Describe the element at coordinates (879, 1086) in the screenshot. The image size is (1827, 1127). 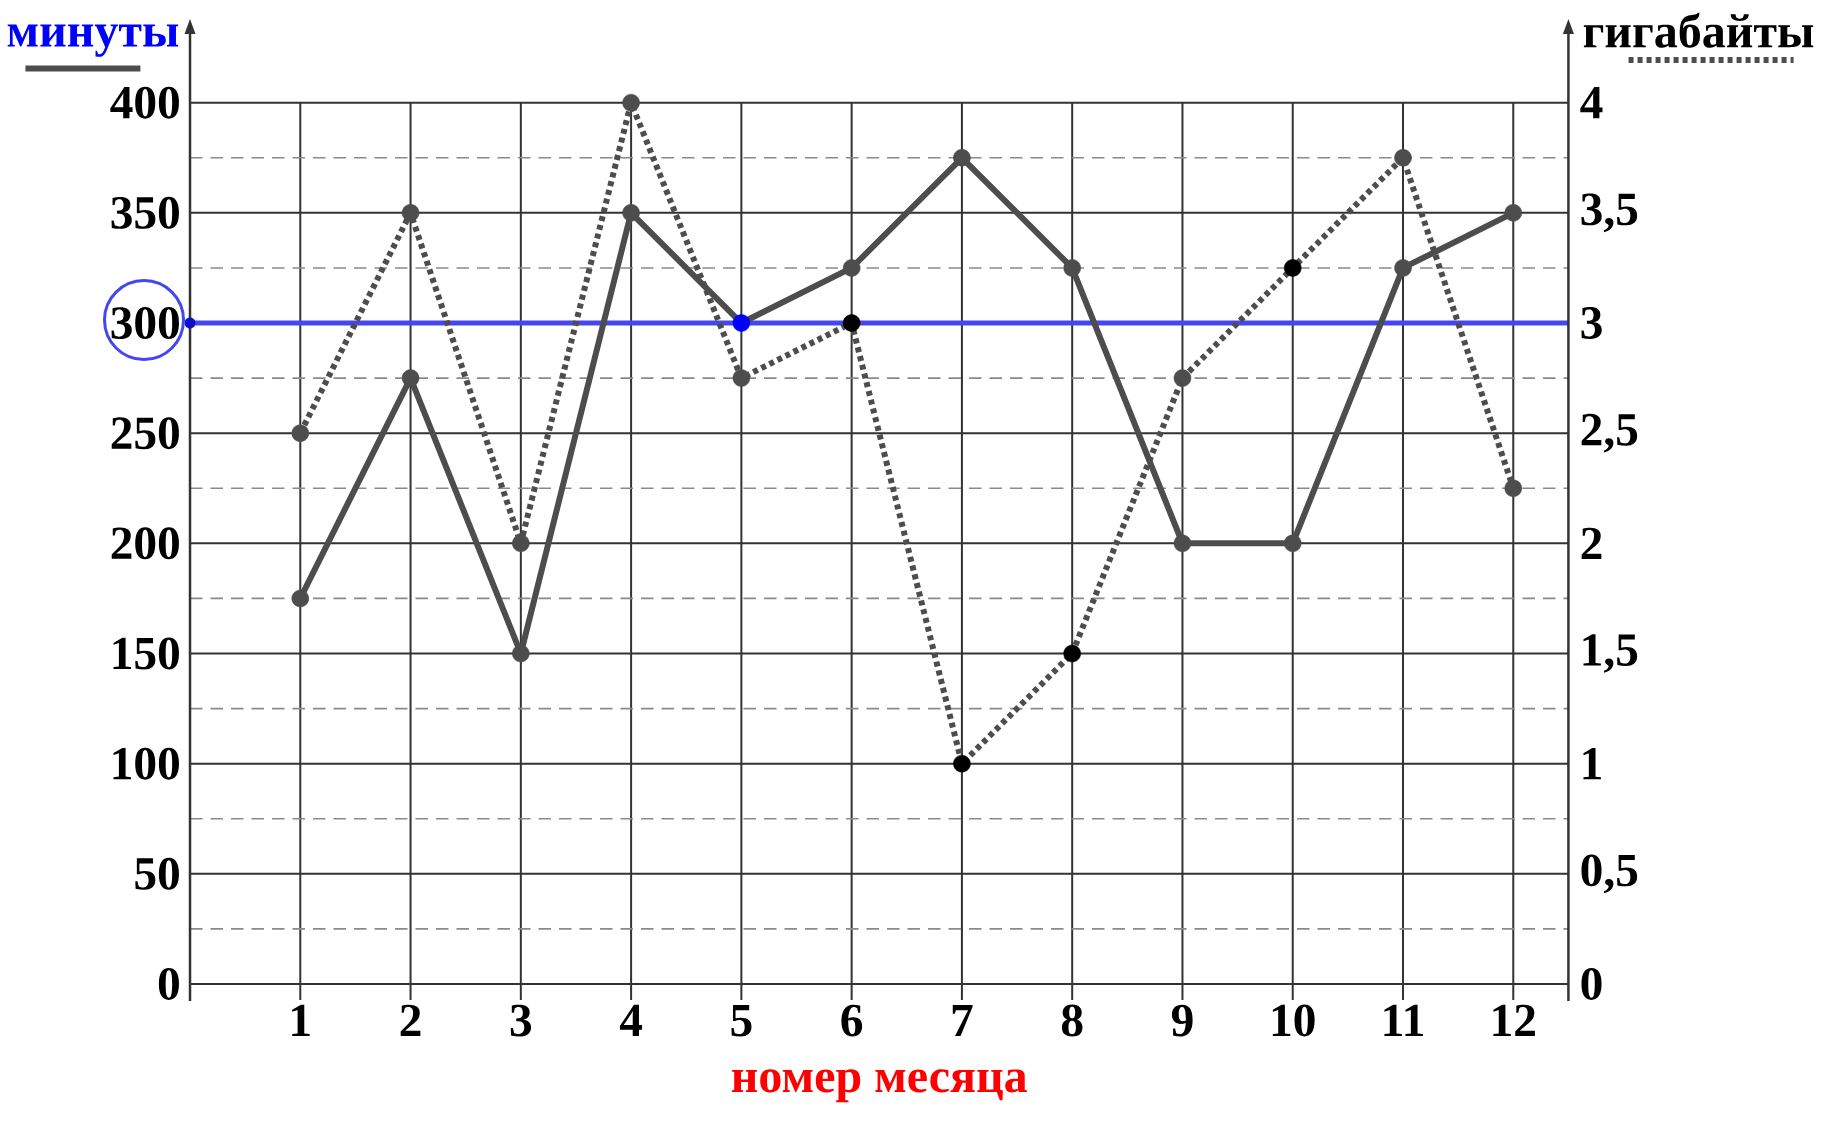
I see `x-axis-title: номер месяца` at that location.